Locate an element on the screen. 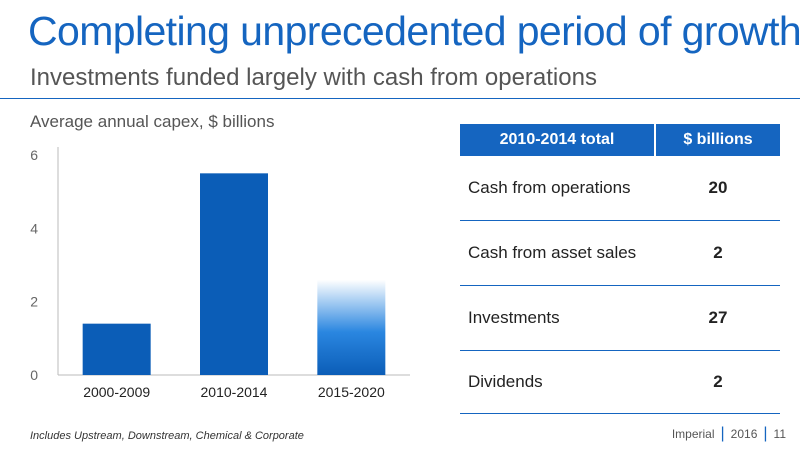 Image resolution: width=800 pixels, height=450 pixels. footer-year: 2016 is located at coordinates (744, 434).